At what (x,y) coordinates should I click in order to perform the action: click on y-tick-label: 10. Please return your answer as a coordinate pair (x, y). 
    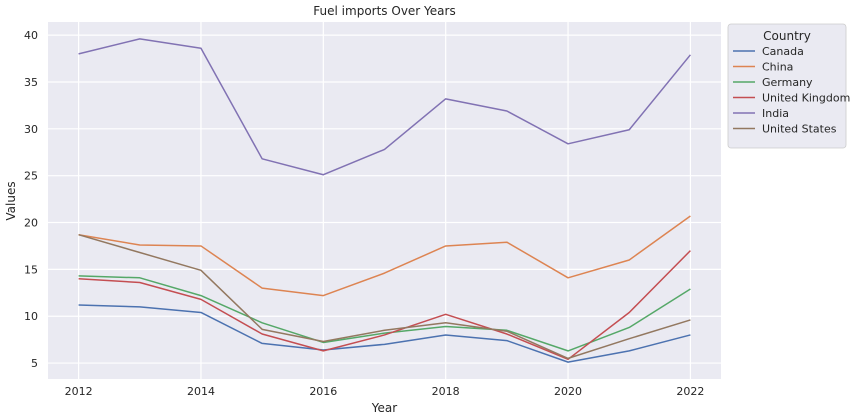
    Looking at the image, I should click on (31, 316).